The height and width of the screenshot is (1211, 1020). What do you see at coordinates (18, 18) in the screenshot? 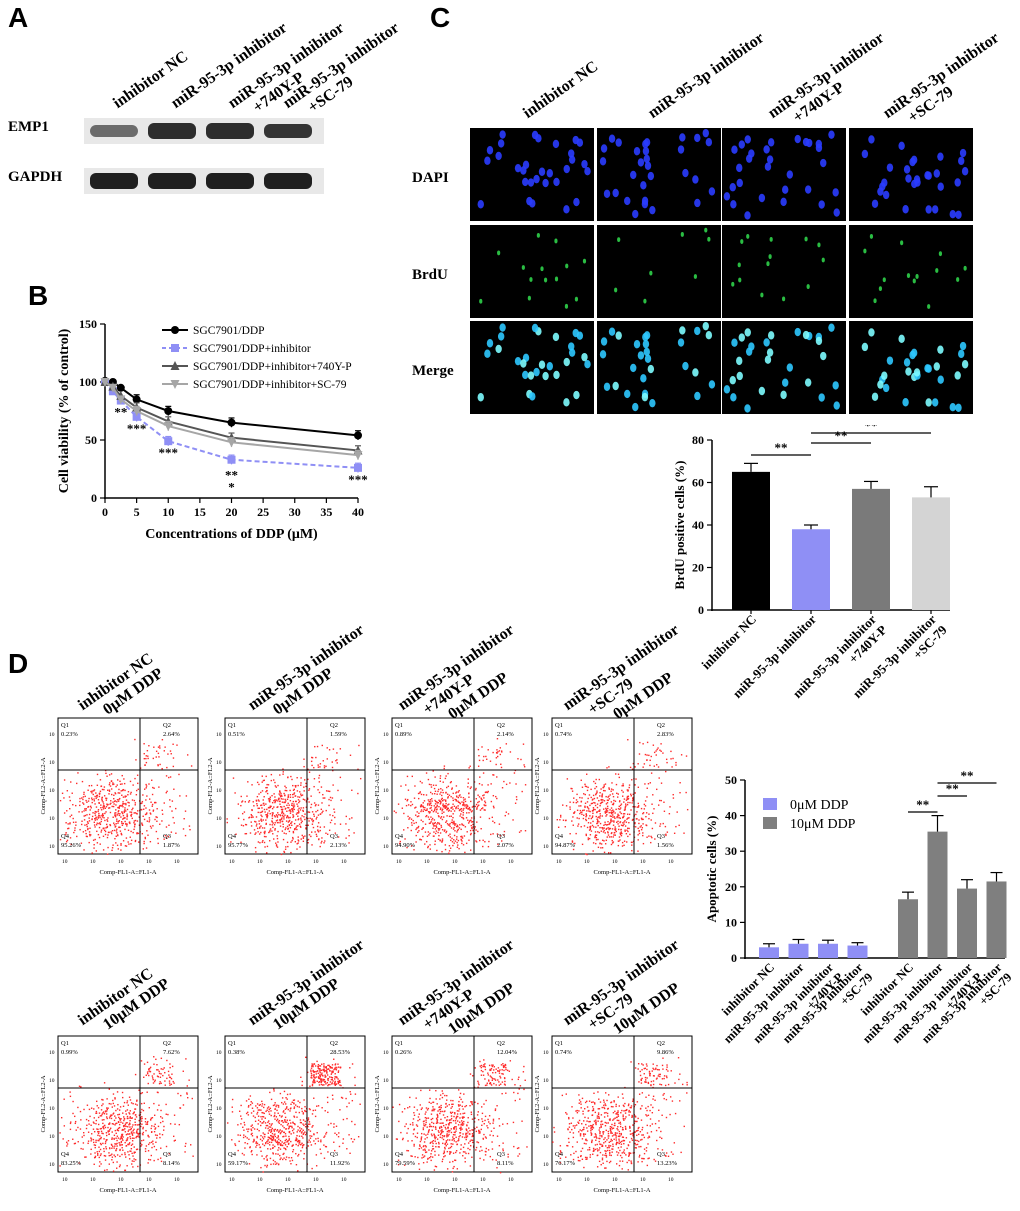
I see `panel-letter-a: A` at bounding box center [18, 18].